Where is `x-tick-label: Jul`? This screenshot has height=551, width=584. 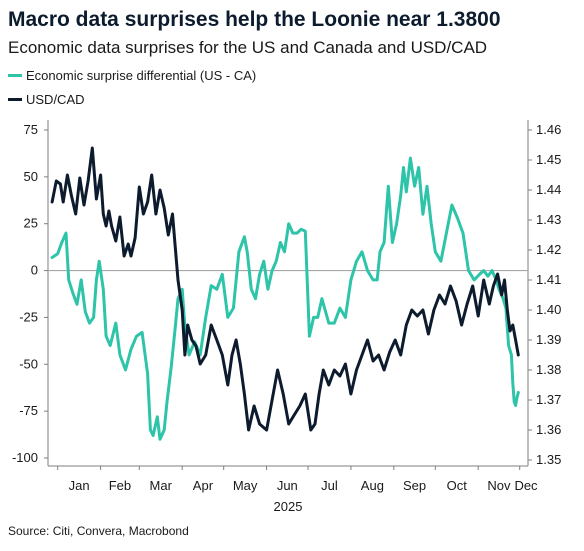
x-tick-label: Jul is located at coordinates (329, 485).